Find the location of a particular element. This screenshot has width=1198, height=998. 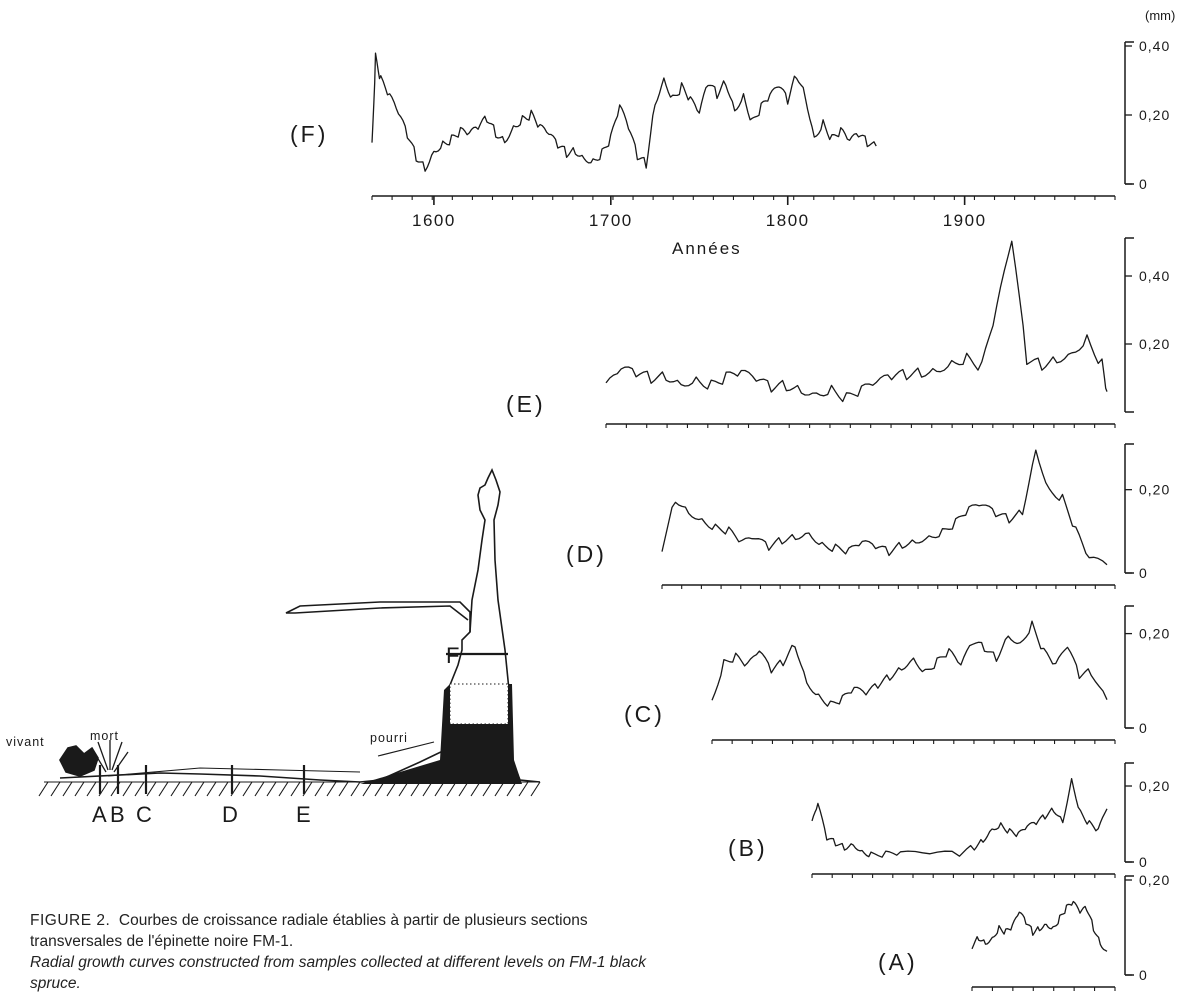

x-axis-label: Années is located at coordinates (707, 248).